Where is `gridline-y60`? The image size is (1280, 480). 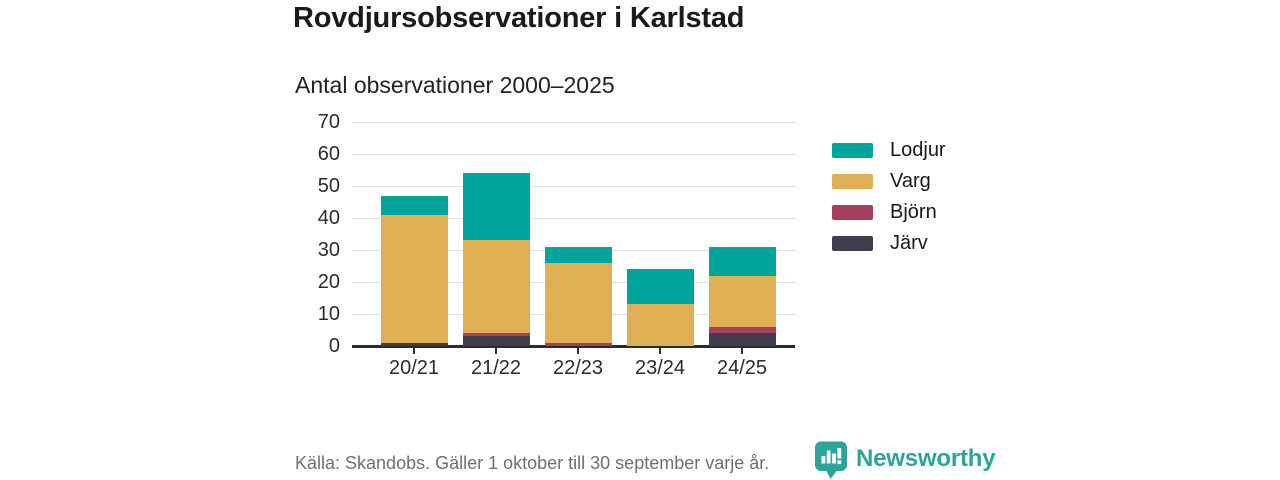
gridline-y60 is located at coordinates (573, 154).